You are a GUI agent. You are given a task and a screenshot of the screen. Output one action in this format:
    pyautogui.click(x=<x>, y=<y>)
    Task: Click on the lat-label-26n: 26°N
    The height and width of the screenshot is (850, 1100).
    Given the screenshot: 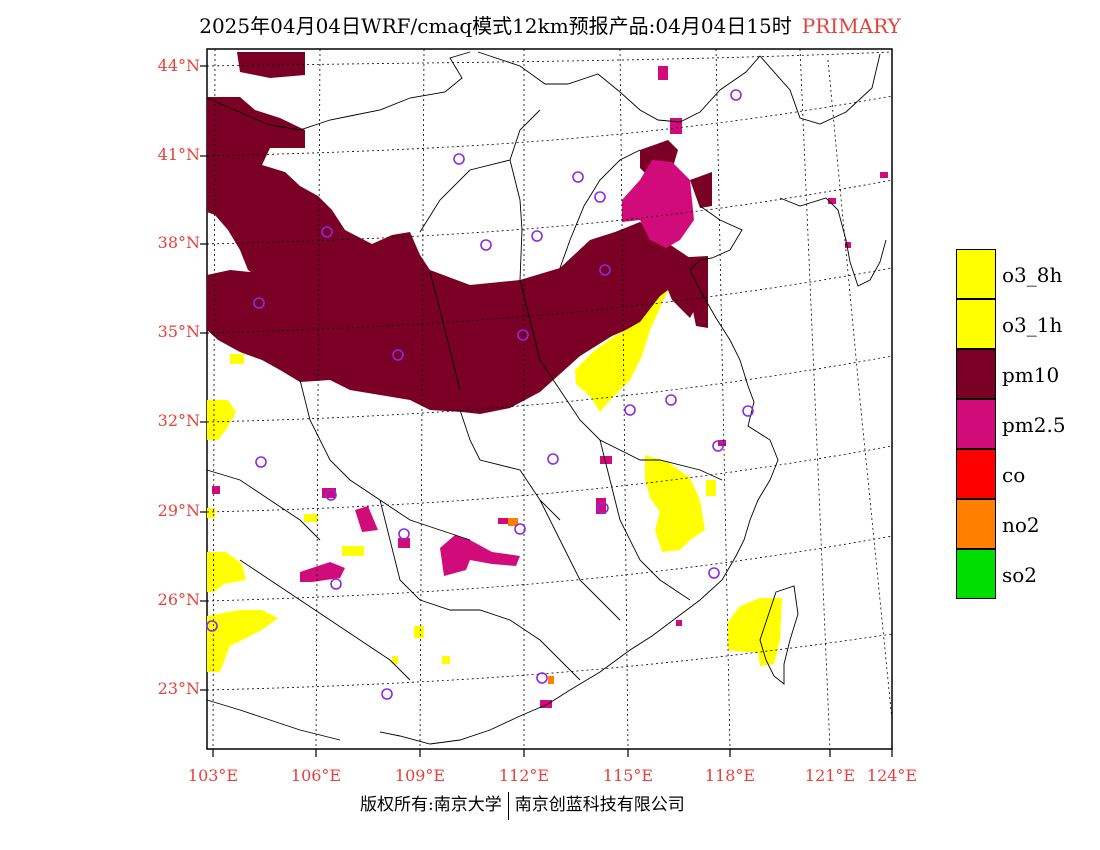 What is the action you would take?
    pyautogui.click(x=178, y=599)
    